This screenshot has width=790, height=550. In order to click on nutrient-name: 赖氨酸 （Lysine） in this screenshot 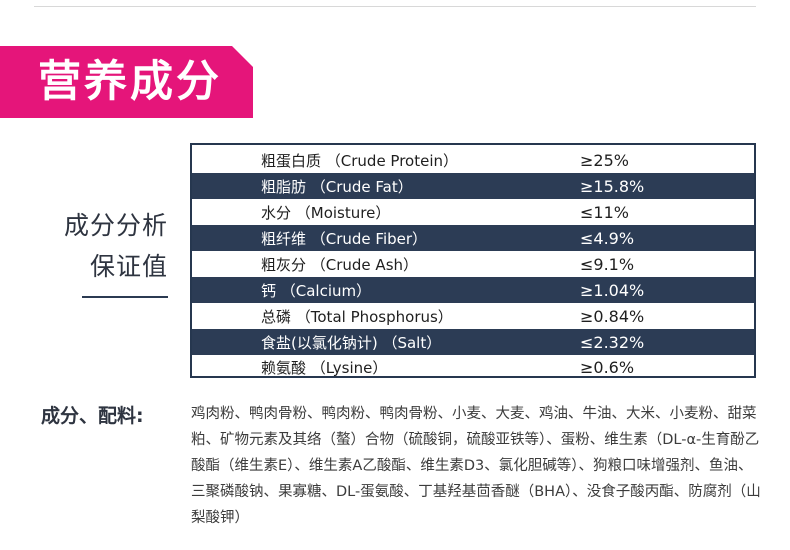, I will do `click(324, 367)`.